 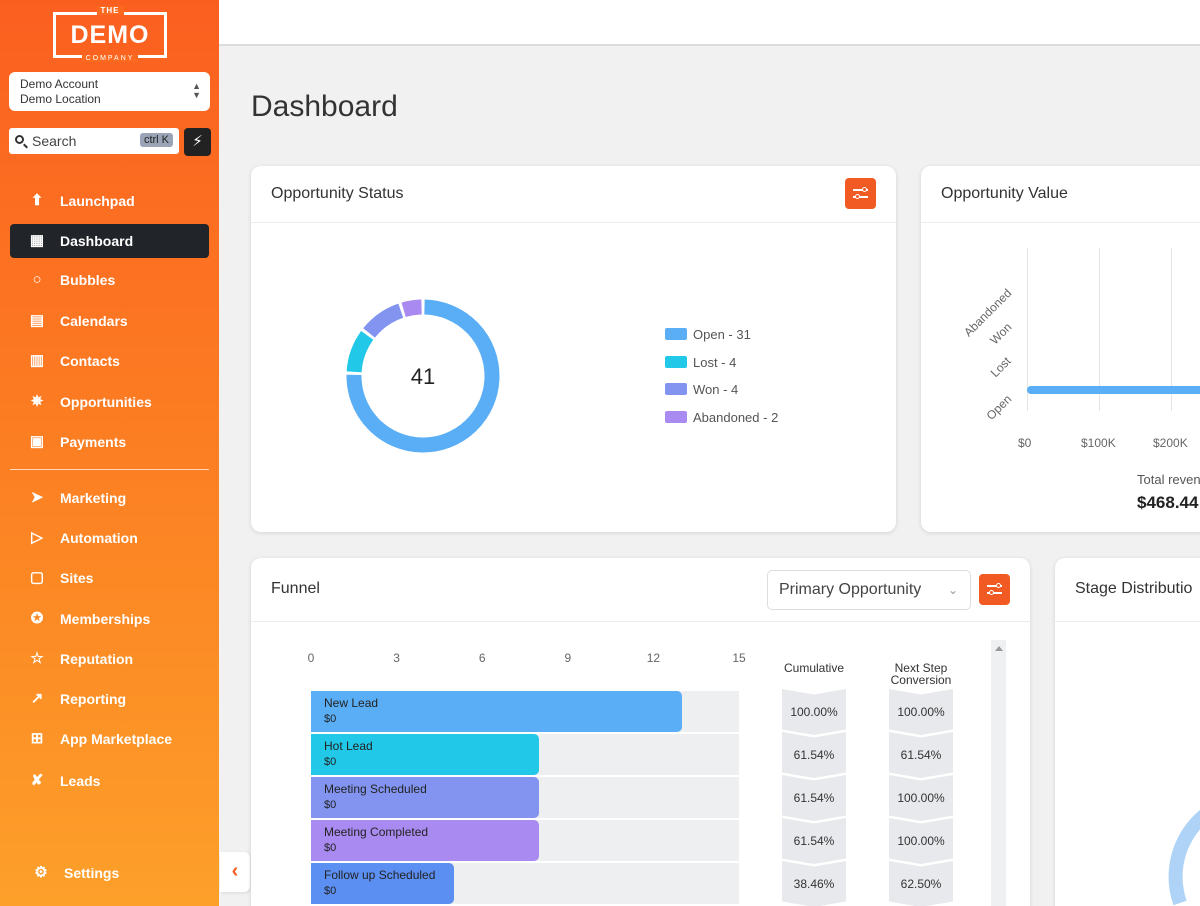 I want to click on contacts-icon: ▥, so click(x=37, y=360).